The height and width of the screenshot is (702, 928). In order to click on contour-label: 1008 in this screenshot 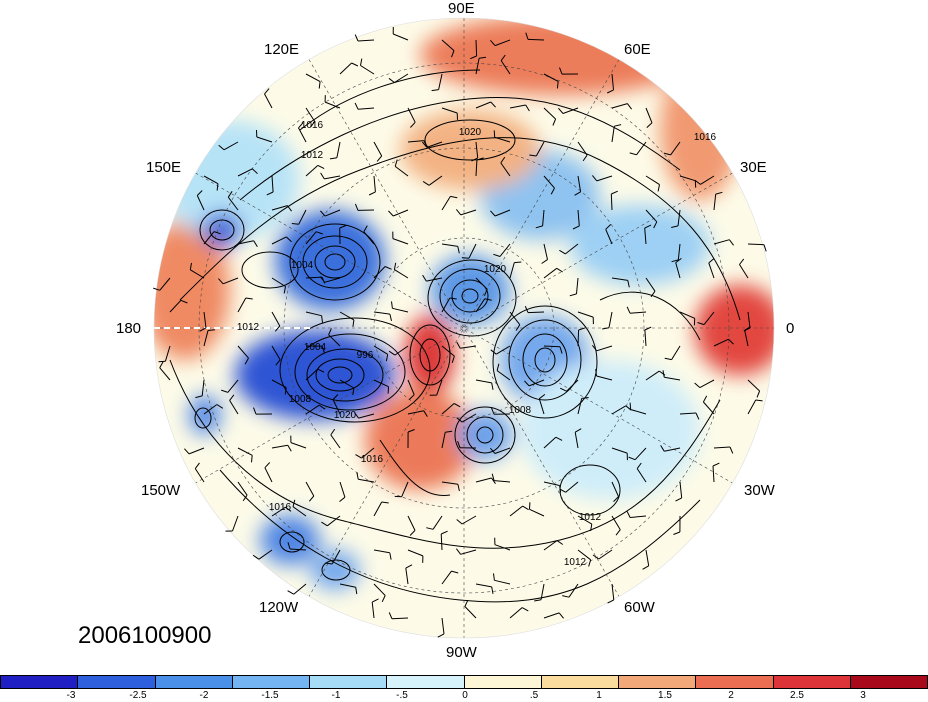, I will do `click(300, 399)`.